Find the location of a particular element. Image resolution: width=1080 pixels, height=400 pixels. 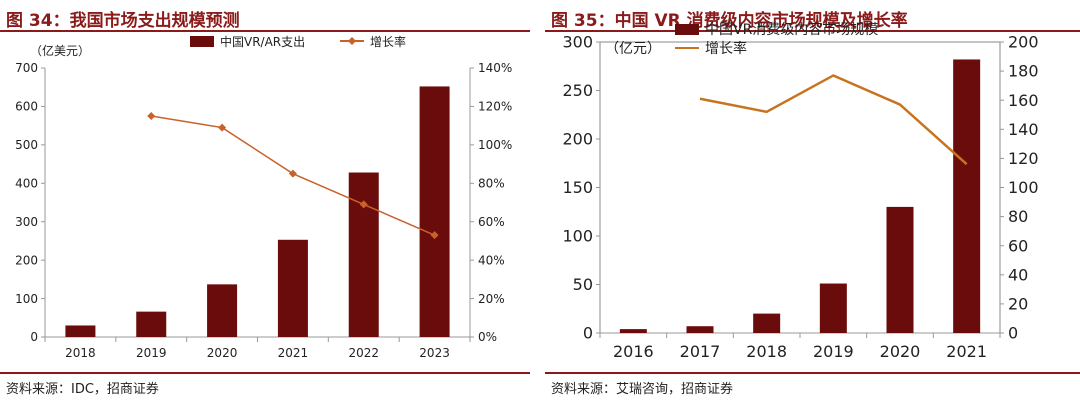

growth-point-2023 is located at coordinates (434, 235).